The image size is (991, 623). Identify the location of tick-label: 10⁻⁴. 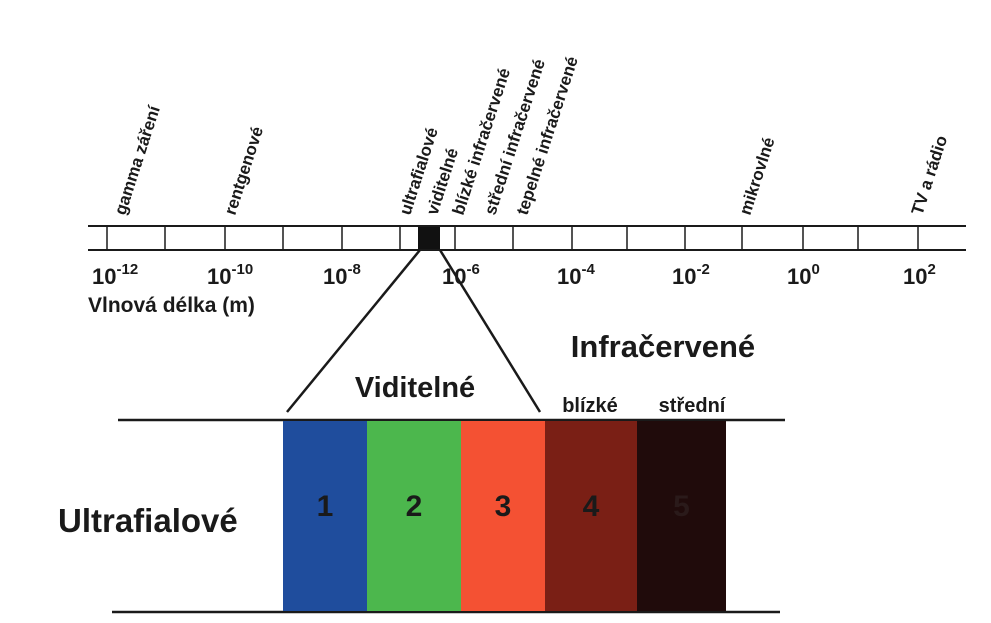
(576, 275).